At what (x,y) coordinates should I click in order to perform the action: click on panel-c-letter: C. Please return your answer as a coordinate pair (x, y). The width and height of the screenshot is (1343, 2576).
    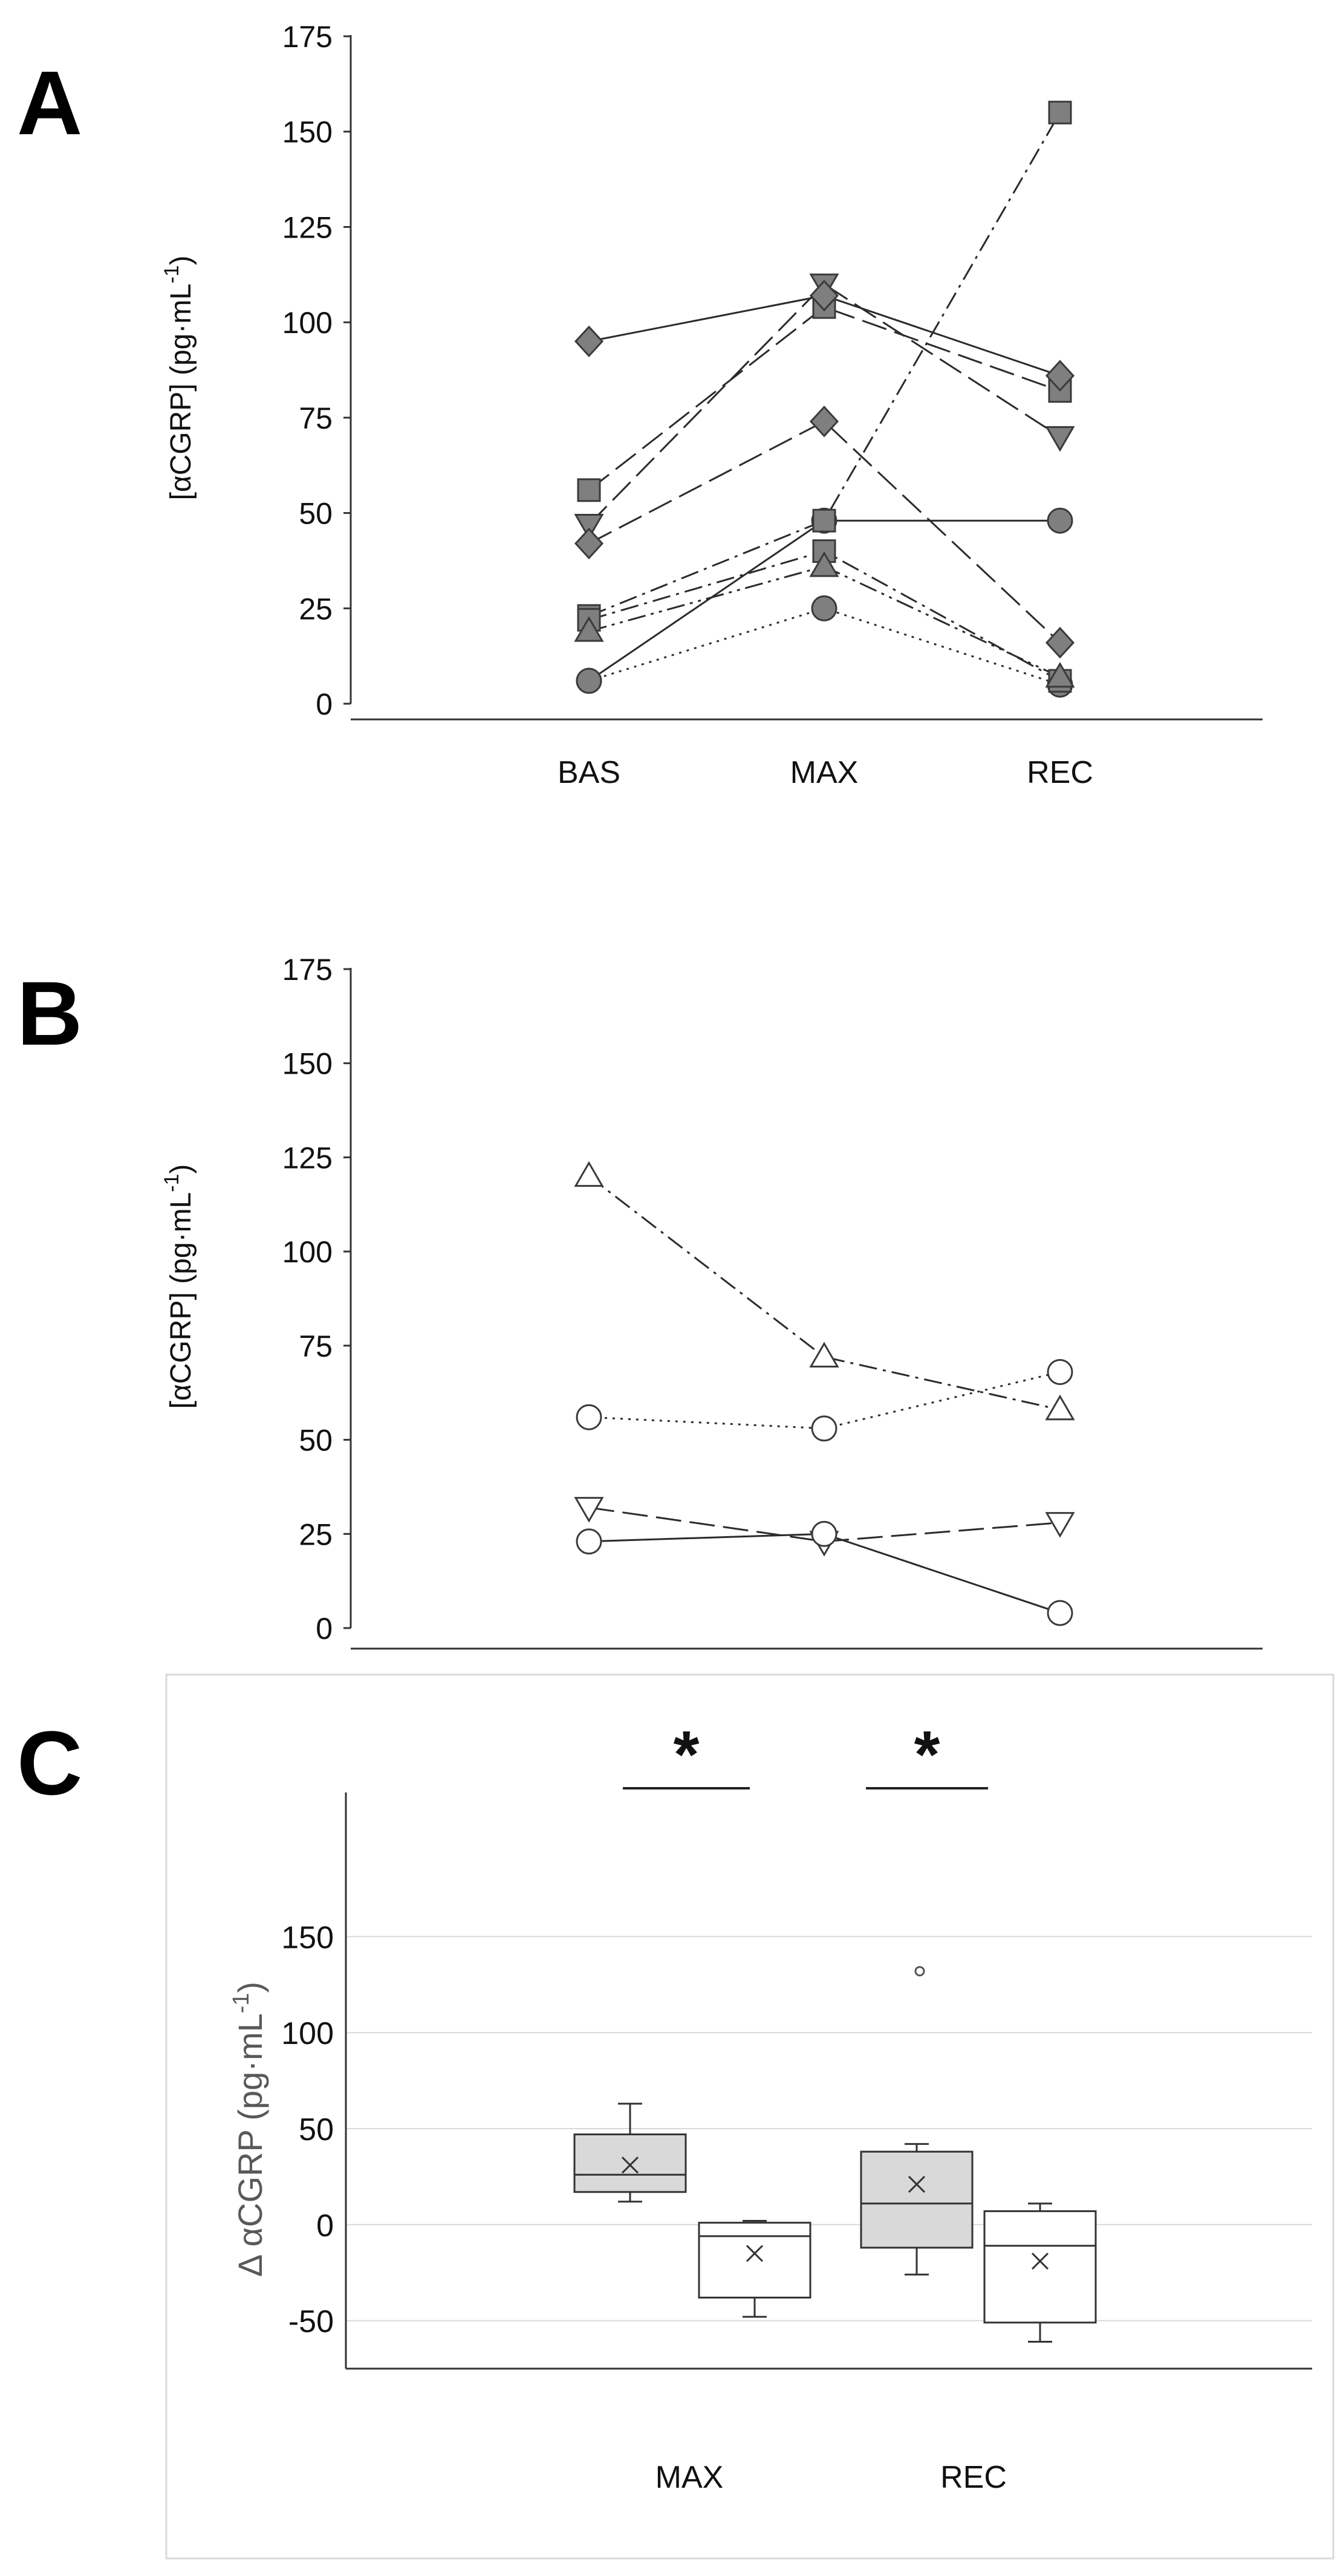
    Looking at the image, I should click on (49, 1763).